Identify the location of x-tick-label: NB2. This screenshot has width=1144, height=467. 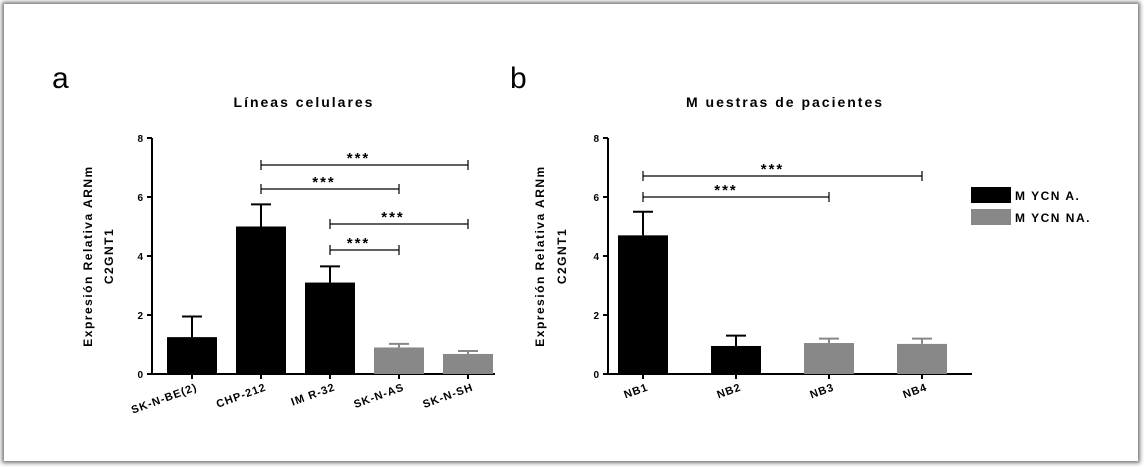
(729, 392).